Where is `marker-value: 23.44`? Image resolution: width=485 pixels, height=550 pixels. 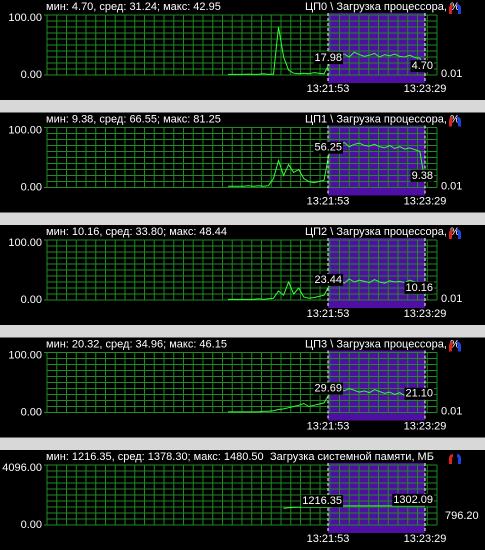
marker-value: 23.44 is located at coordinates (328, 280).